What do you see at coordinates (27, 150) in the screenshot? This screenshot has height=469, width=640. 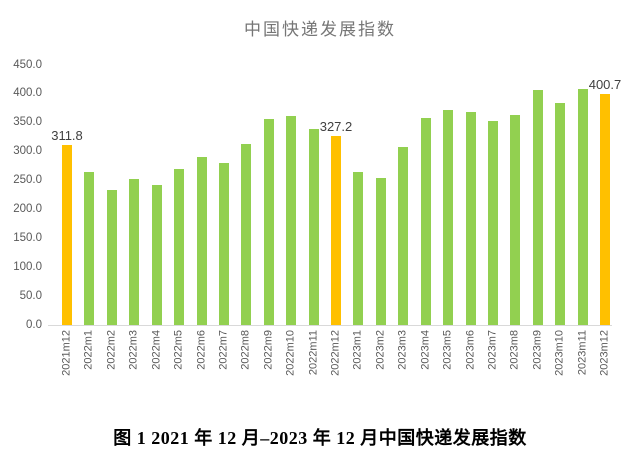 I see `y-tick-label: 300.0` at bounding box center [27, 150].